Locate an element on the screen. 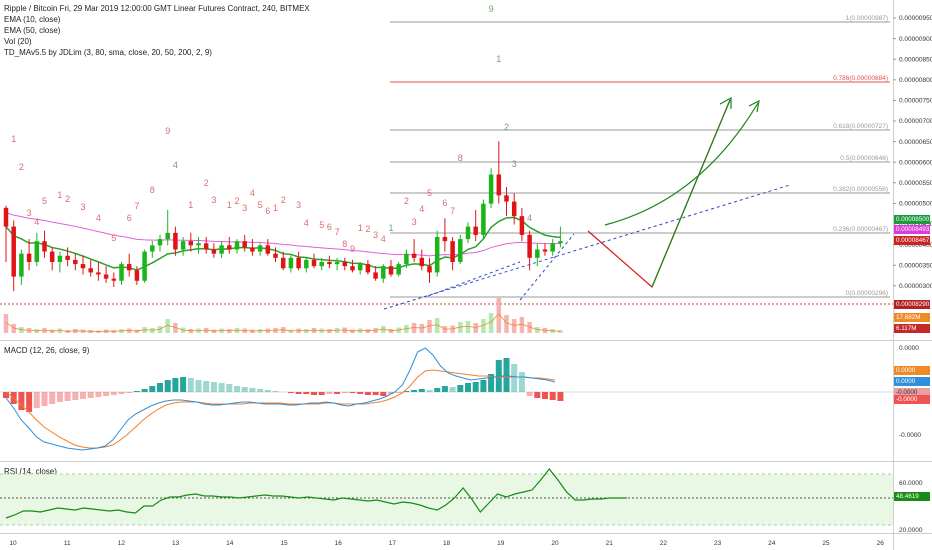 The width and height of the screenshot is (932, 550). date-tick-label: 15 is located at coordinates (284, 543).